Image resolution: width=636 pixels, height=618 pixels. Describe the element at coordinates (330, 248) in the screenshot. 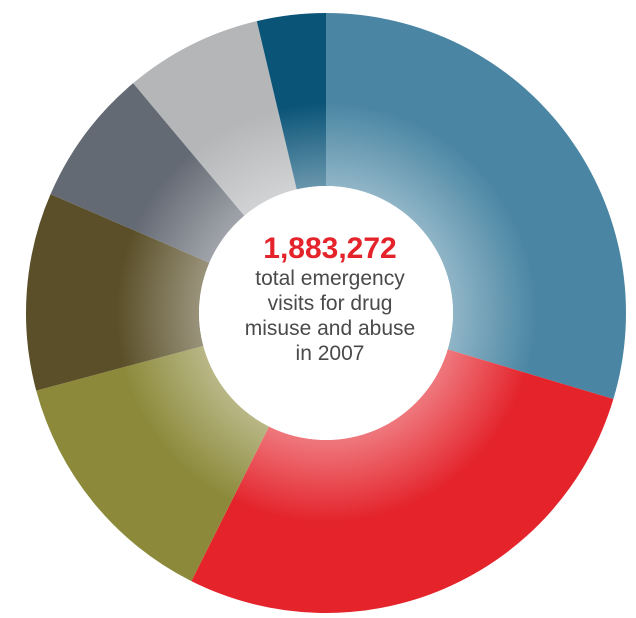

I see `total-visits-number: 1,883,272` at that location.